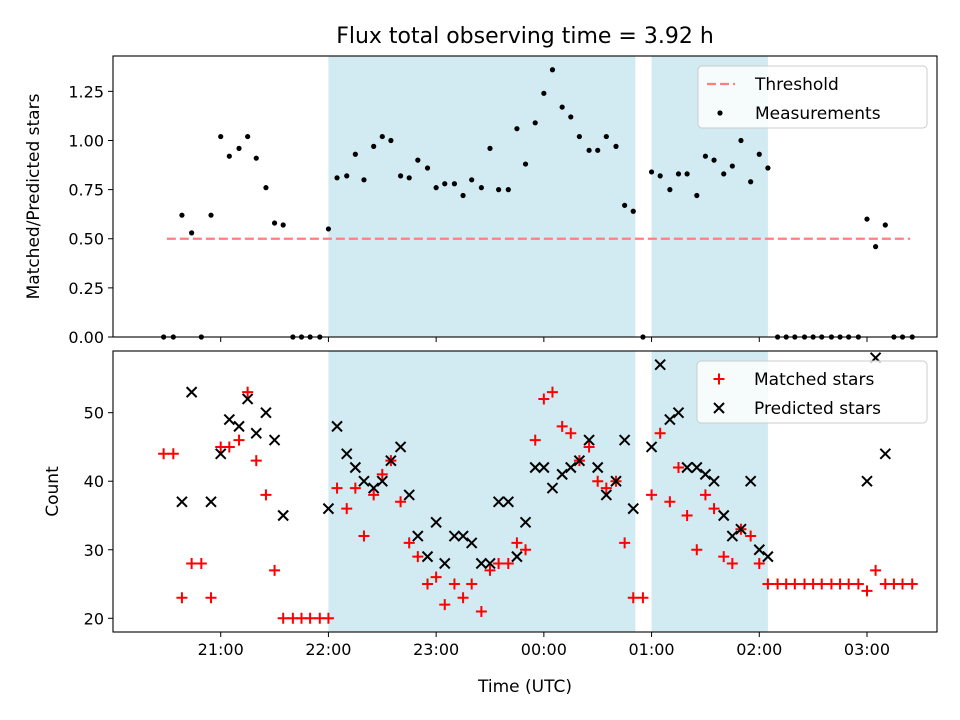  Describe the element at coordinates (867, 649) in the screenshot. I see `x-tick-label: 03:00` at that location.